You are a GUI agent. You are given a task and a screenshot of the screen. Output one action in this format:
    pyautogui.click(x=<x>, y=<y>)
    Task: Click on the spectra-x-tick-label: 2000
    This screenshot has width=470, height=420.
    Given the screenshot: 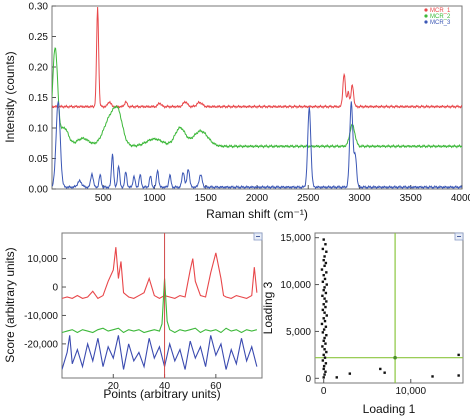 What is the action you would take?
    pyautogui.click(x=257, y=198)
    